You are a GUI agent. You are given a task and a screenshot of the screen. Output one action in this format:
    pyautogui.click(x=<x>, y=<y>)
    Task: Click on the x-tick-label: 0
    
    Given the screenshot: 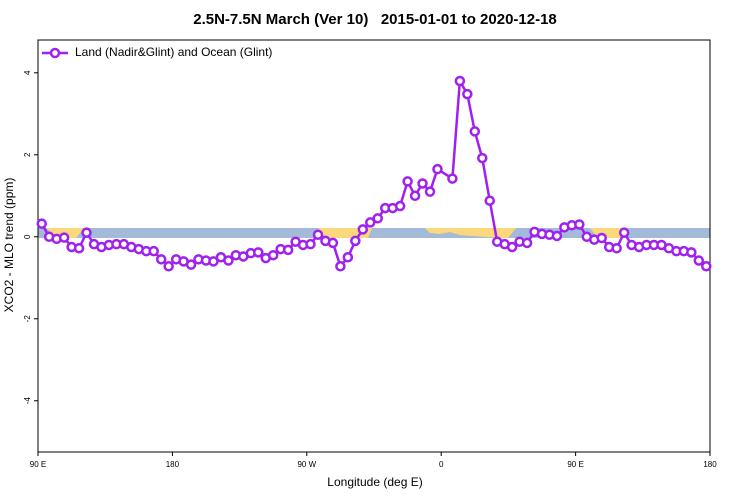 What is the action you would take?
    pyautogui.click(x=441, y=464)
    